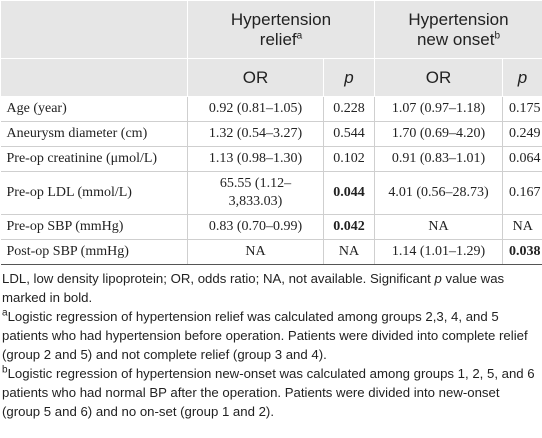 The image size is (542, 438). I want to click on table-cell: 4.01 (0.56–28.73), so click(438, 193).